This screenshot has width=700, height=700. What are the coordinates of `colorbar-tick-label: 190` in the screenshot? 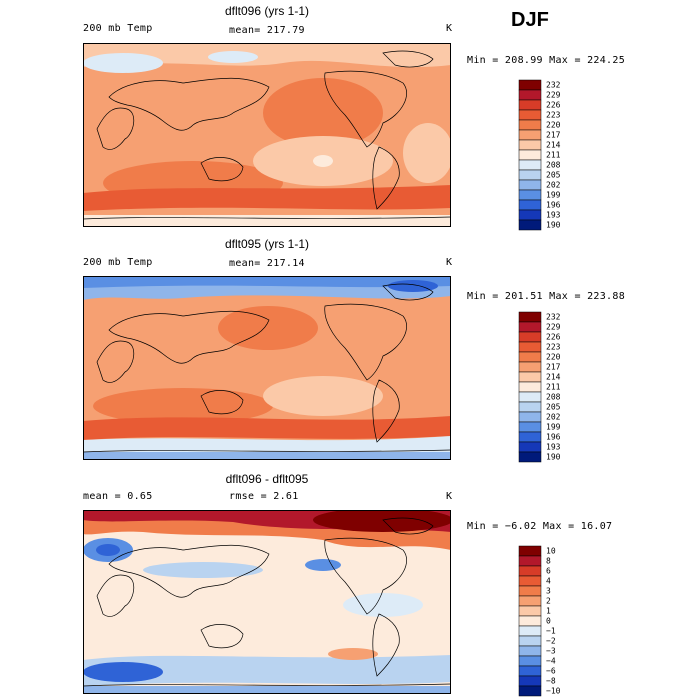 It's located at (553, 457).